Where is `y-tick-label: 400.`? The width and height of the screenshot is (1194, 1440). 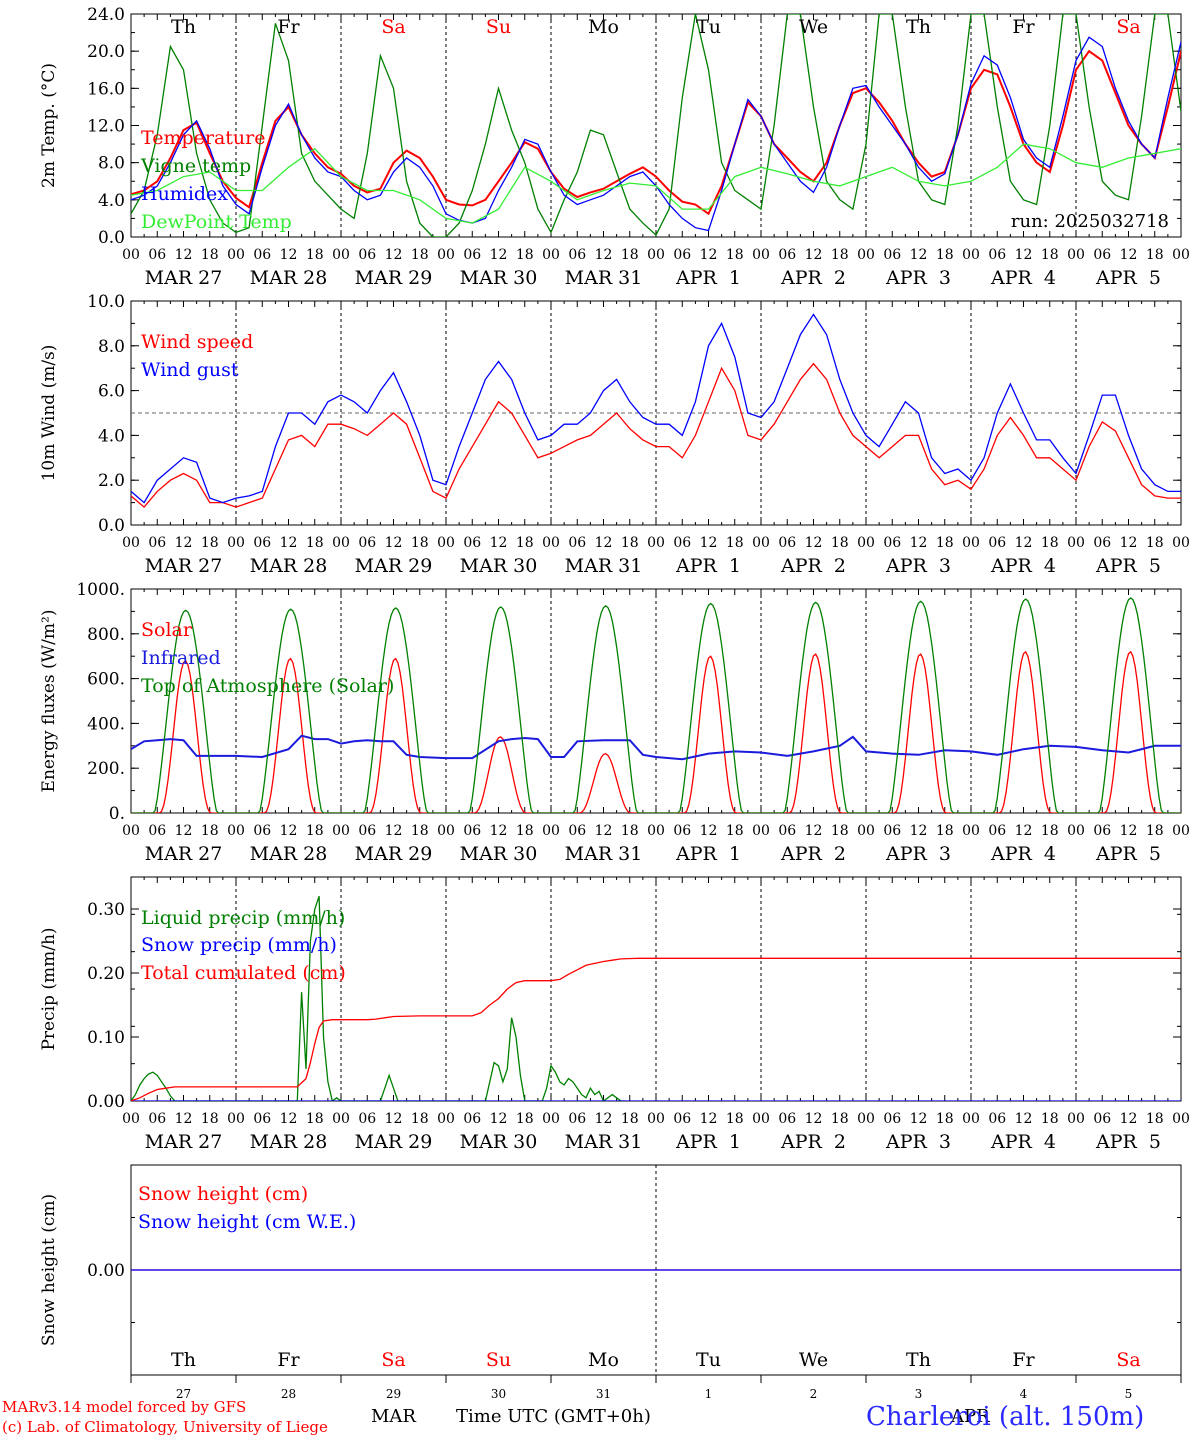
y-tick-label: 400. is located at coordinates (106, 724).